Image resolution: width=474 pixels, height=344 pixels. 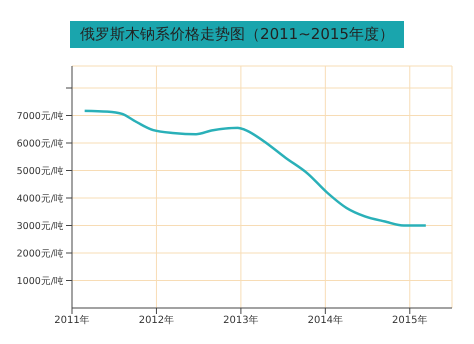 What do you see at coordinates (410, 320) in the screenshot?
I see `x-tick-label: 2015年` at bounding box center [410, 320].